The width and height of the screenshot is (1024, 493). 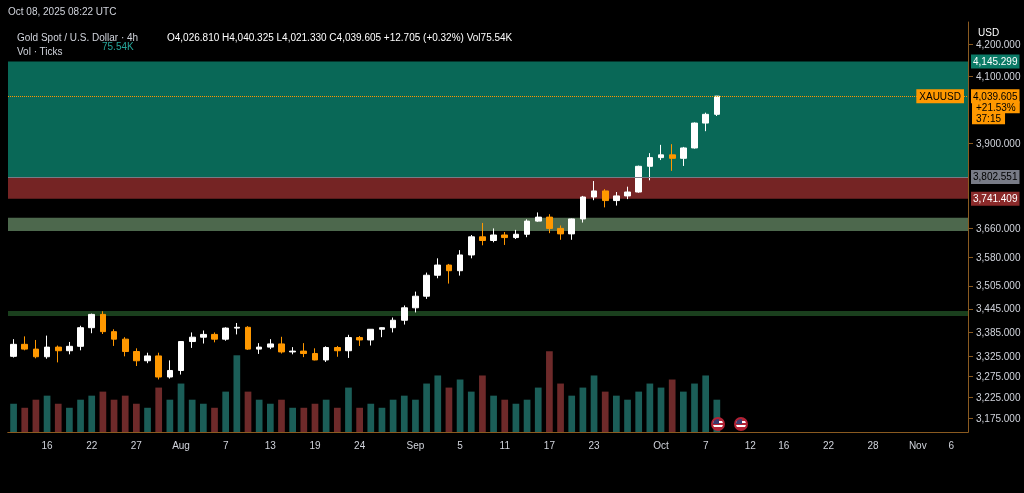 What do you see at coordinates (998, 418) in the screenshot?
I see `y-tick-label: 3,175.000` at bounding box center [998, 418].